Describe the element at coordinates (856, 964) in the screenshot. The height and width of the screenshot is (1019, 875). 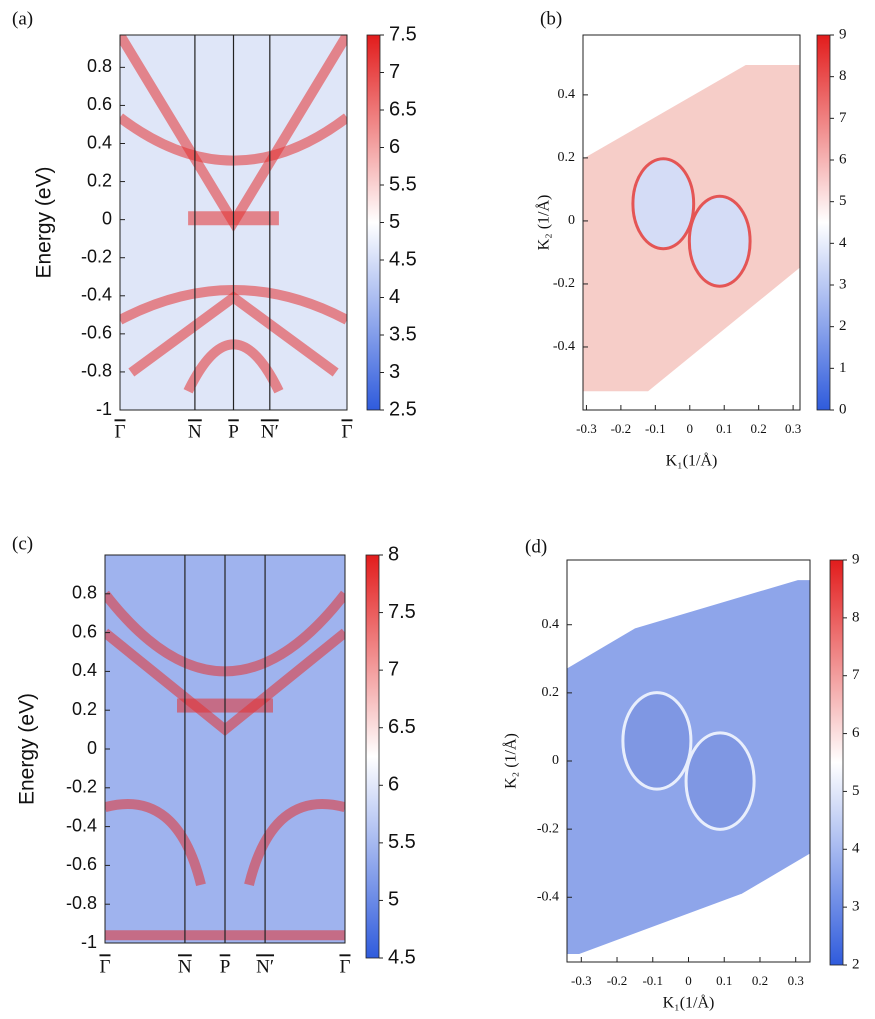
I see `colorbar-tick-label: 2` at that location.